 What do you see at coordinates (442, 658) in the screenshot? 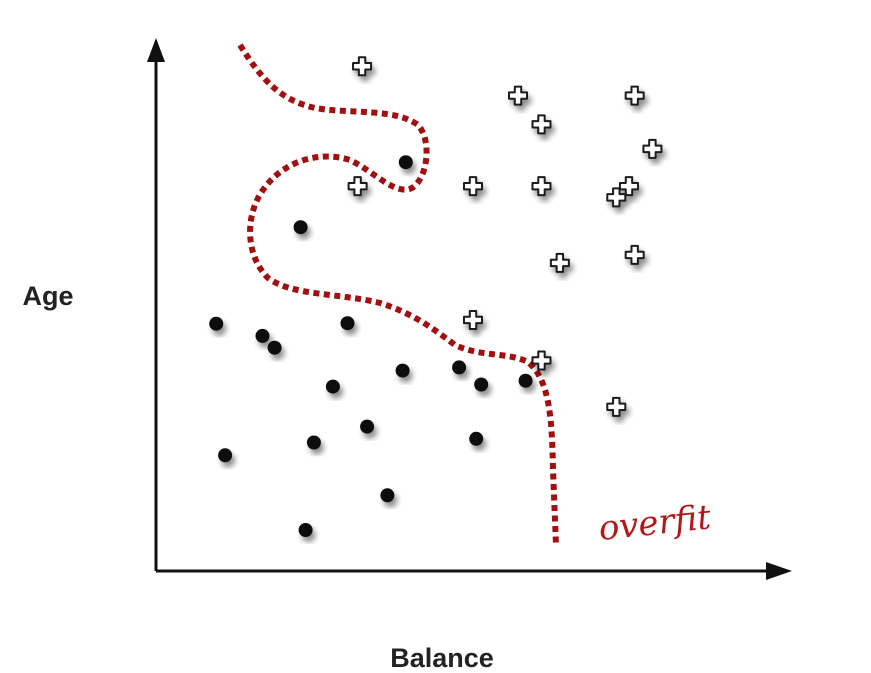
I see `x-axis-label: Balance` at bounding box center [442, 658].